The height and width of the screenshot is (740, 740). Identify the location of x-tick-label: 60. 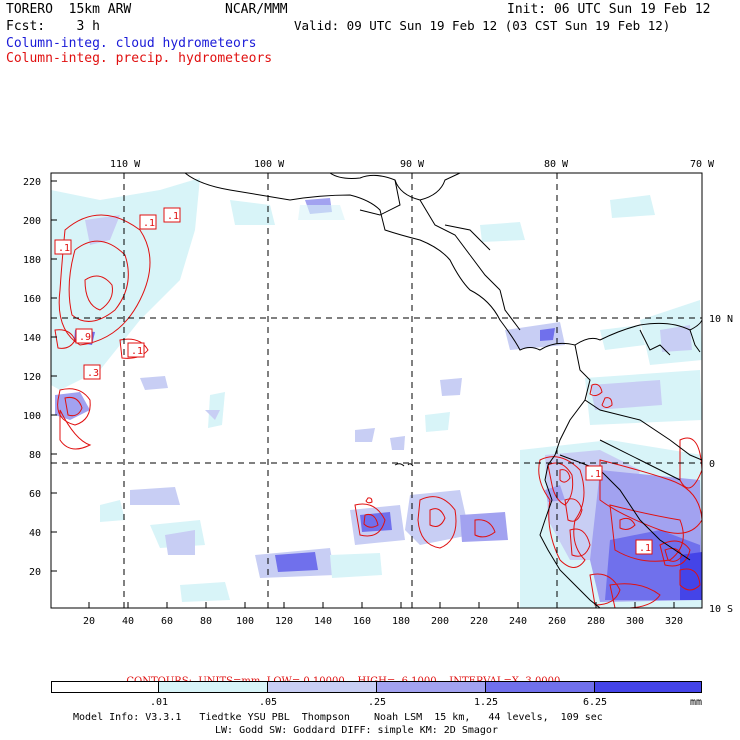
(167, 621).